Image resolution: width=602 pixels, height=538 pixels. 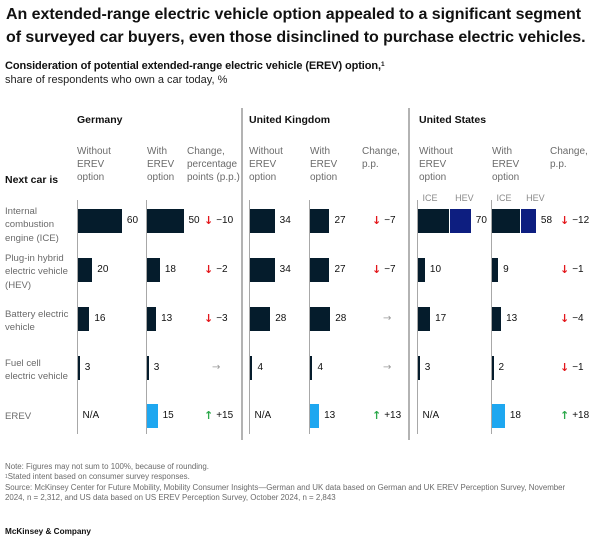 What do you see at coordinates (225, 220) in the screenshot?
I see `change-value-germany-ice: −10` at bounding box center [225, 220].